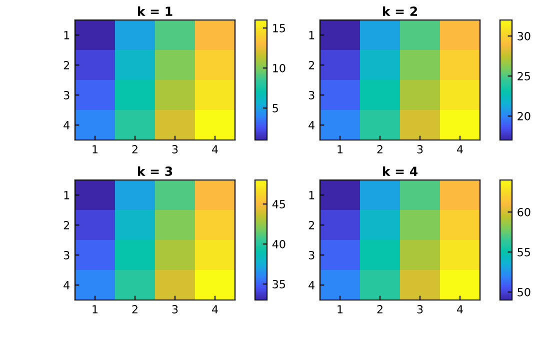 The height and width of the screenshot is (337, 560). What do you see at coordinates (524, 252) in the screenshot?
I see `color-bar-label: 55` at bounding box center [524, 252].